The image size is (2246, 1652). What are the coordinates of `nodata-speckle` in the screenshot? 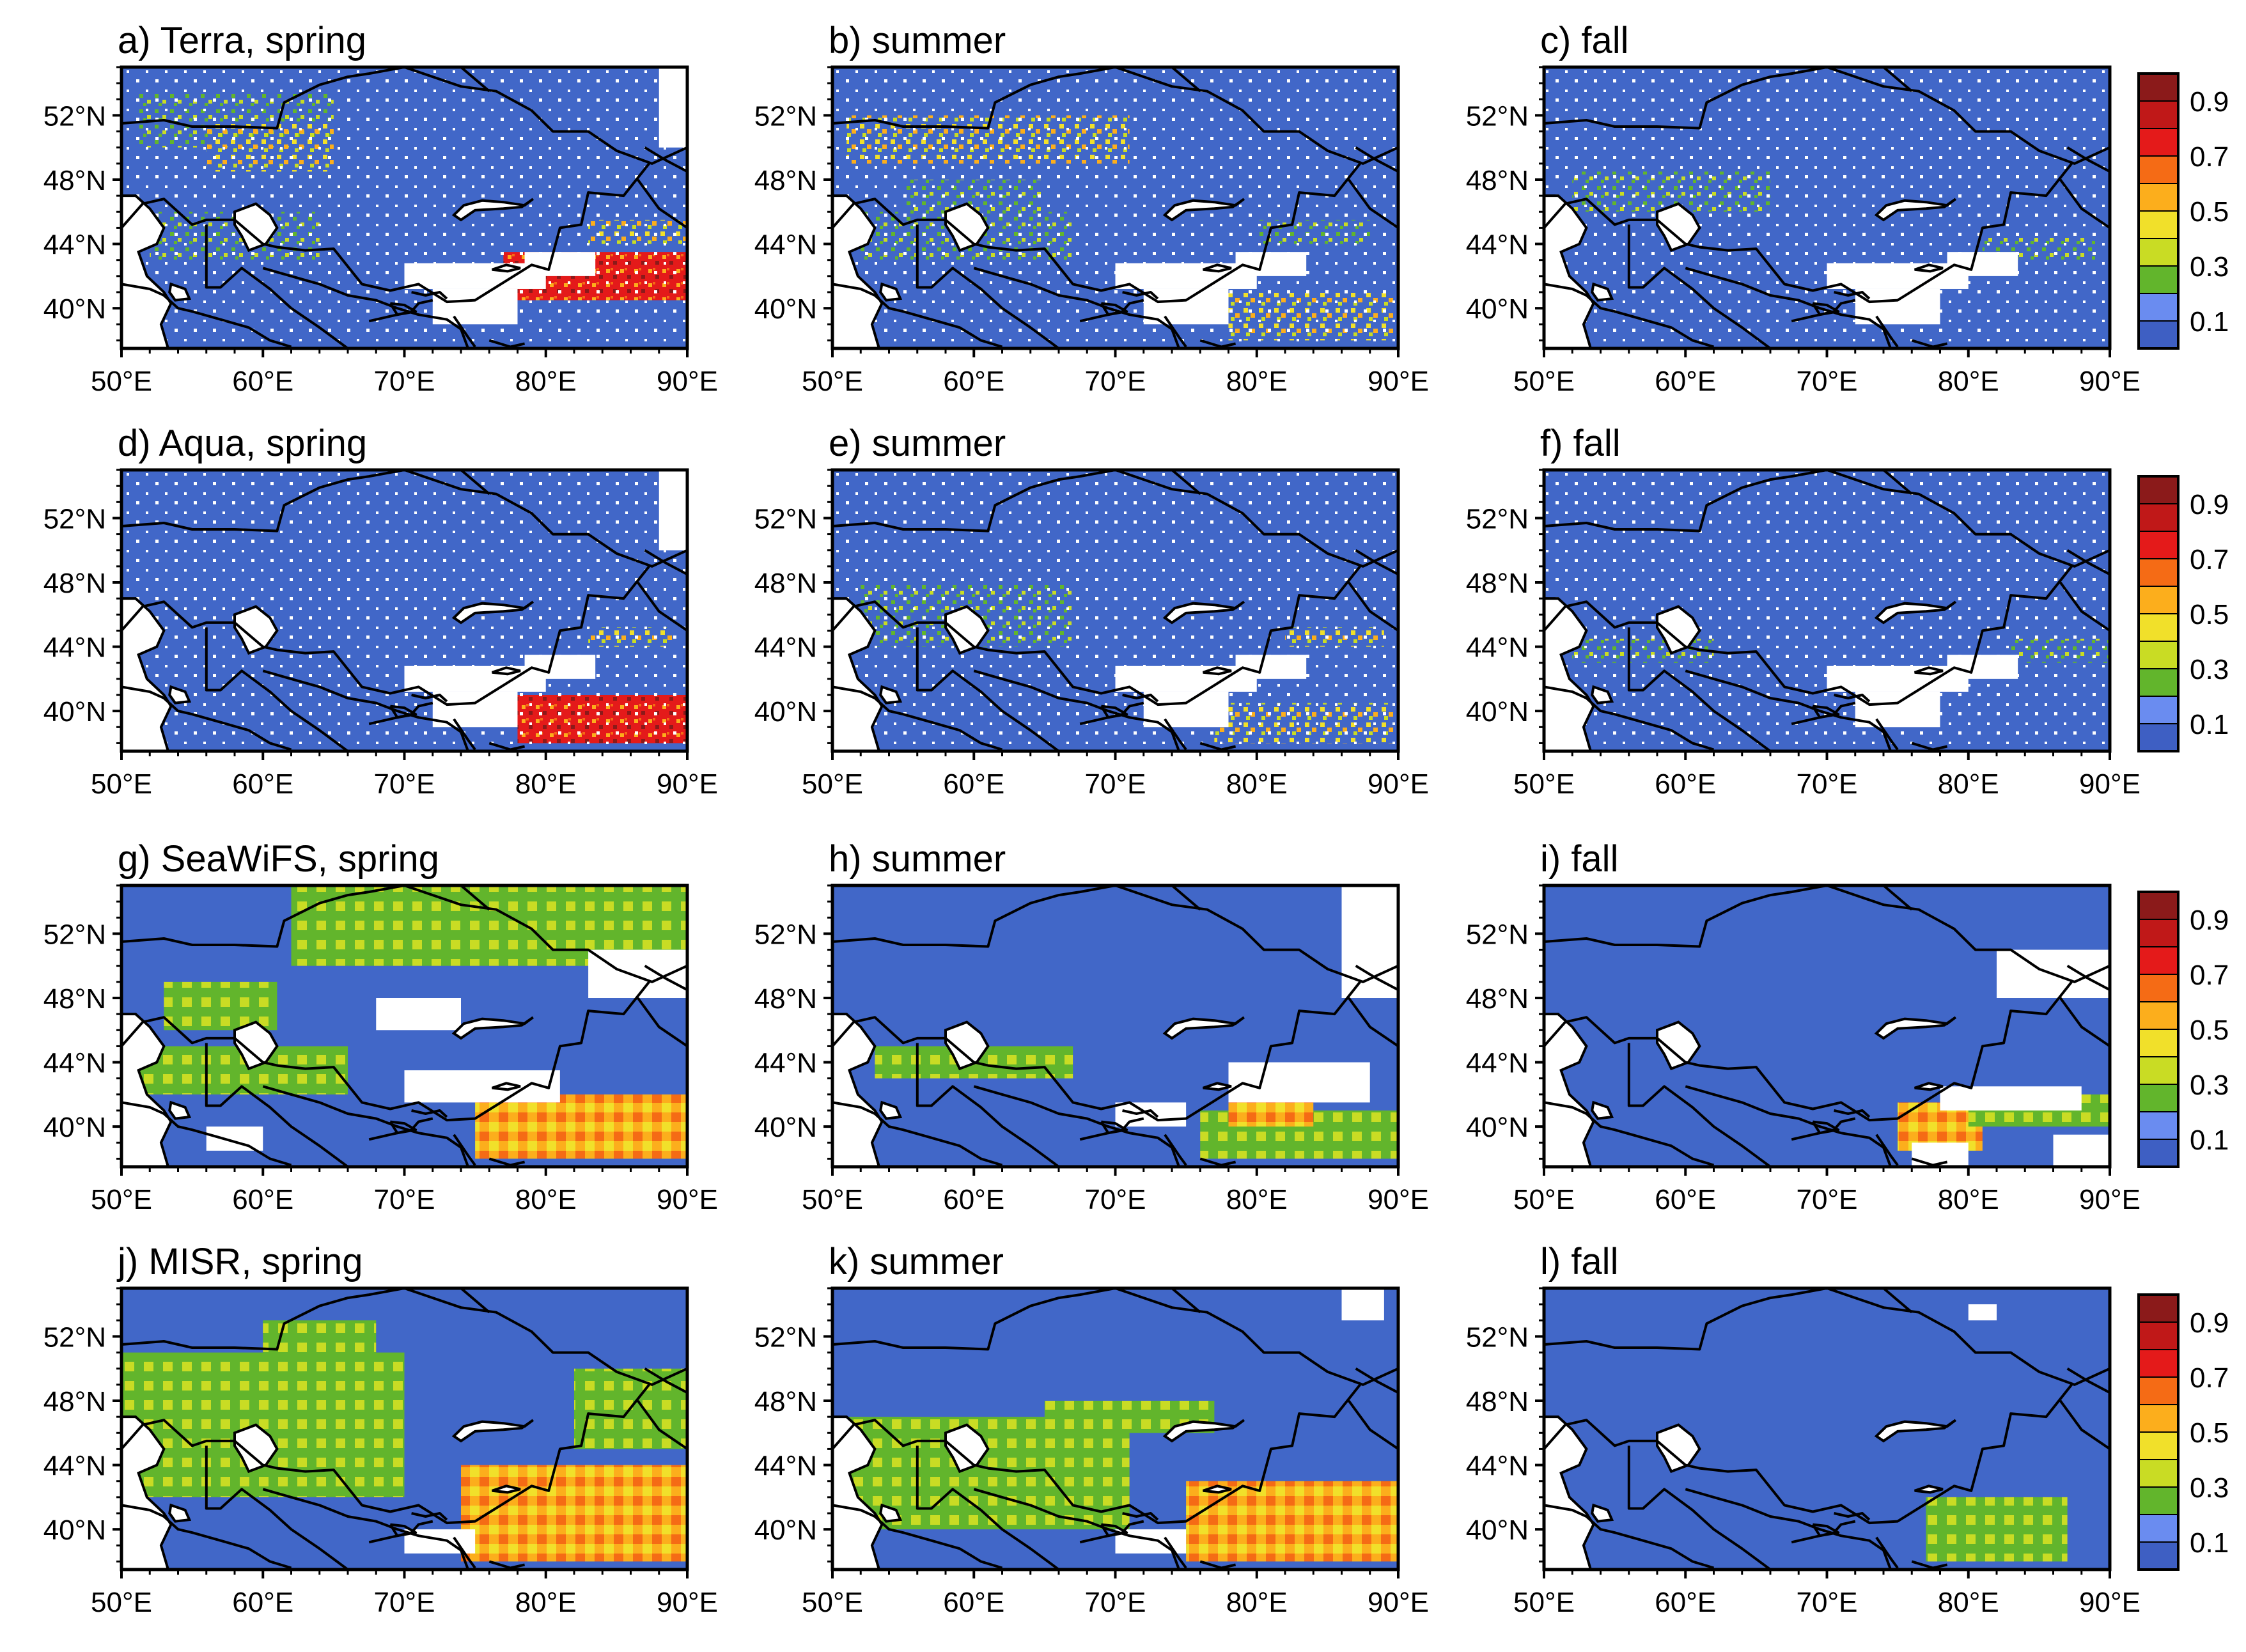 It's located at (1827, 610).